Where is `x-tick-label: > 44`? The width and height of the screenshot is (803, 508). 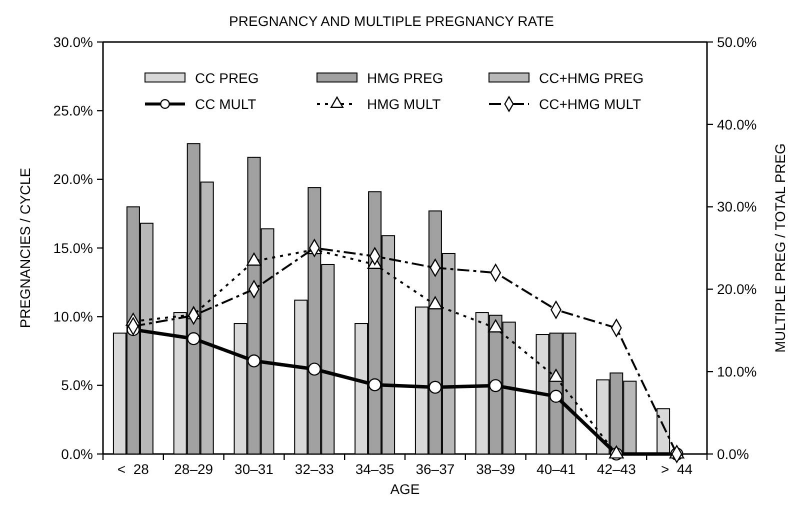 x-tick-label: > 44 is located at coordinates (677, 469).